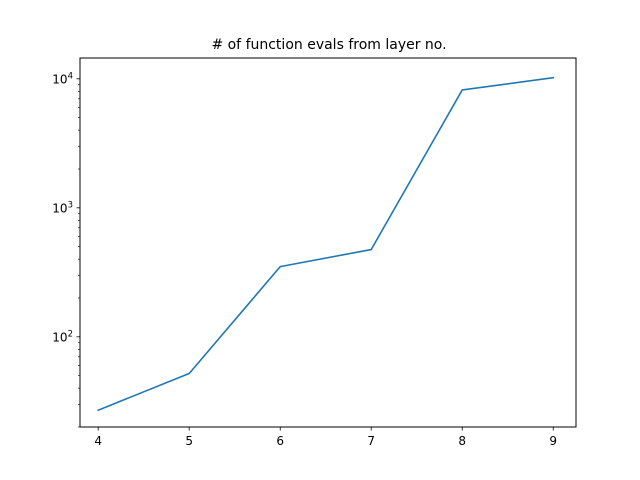 The height and width of the screenshot is (480, 640). I want to click on y-tick-label: 10², so click(62, 336).